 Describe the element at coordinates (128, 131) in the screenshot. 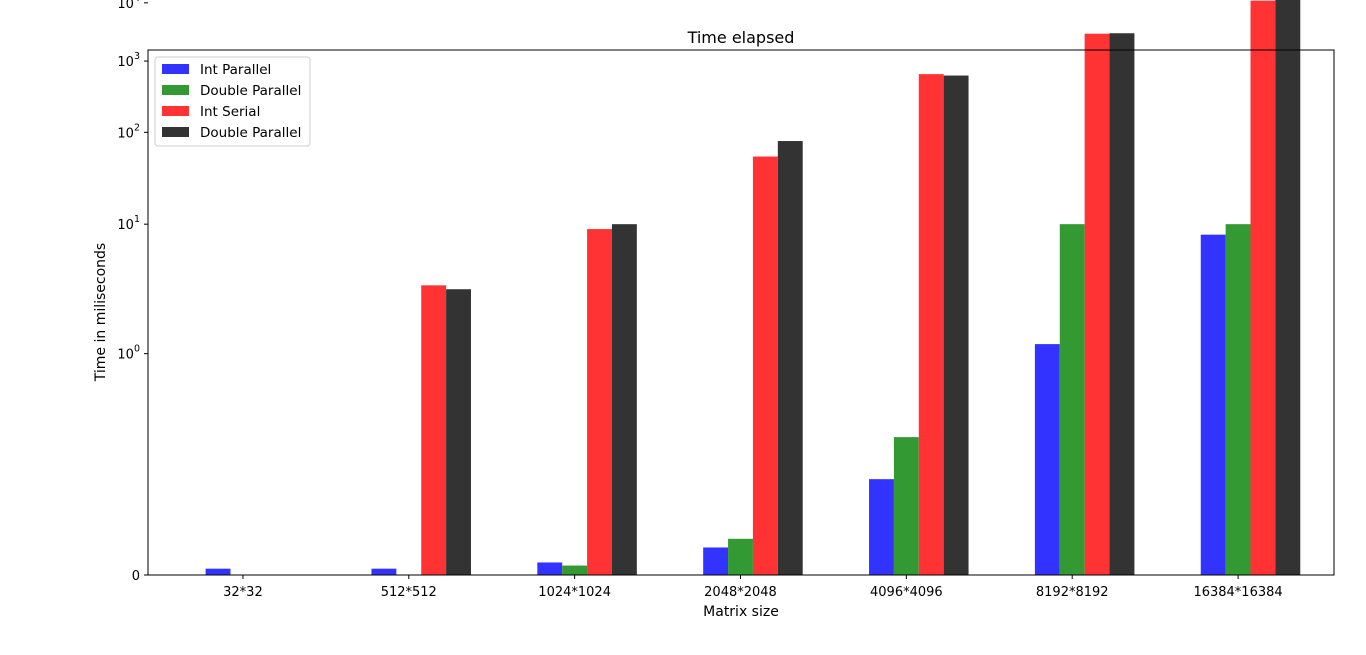

I see `y-tick-label: 10²` at that location.